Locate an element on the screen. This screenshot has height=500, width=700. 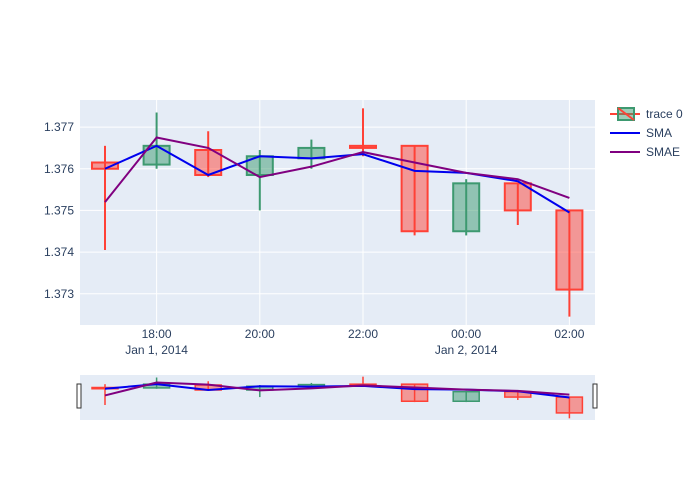
x-tick-label: 00:00 is located at coordinates (466, 334).